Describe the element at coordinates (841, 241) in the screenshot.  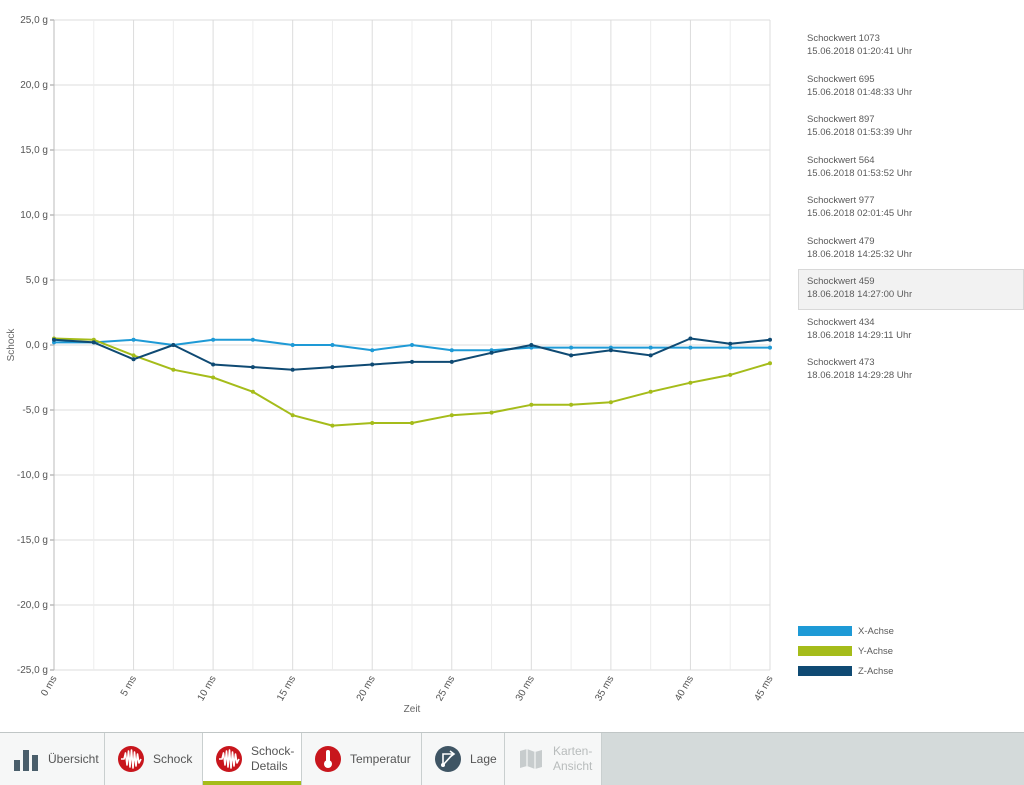
I see `shock-item-title: Schockwert 479` at that location.